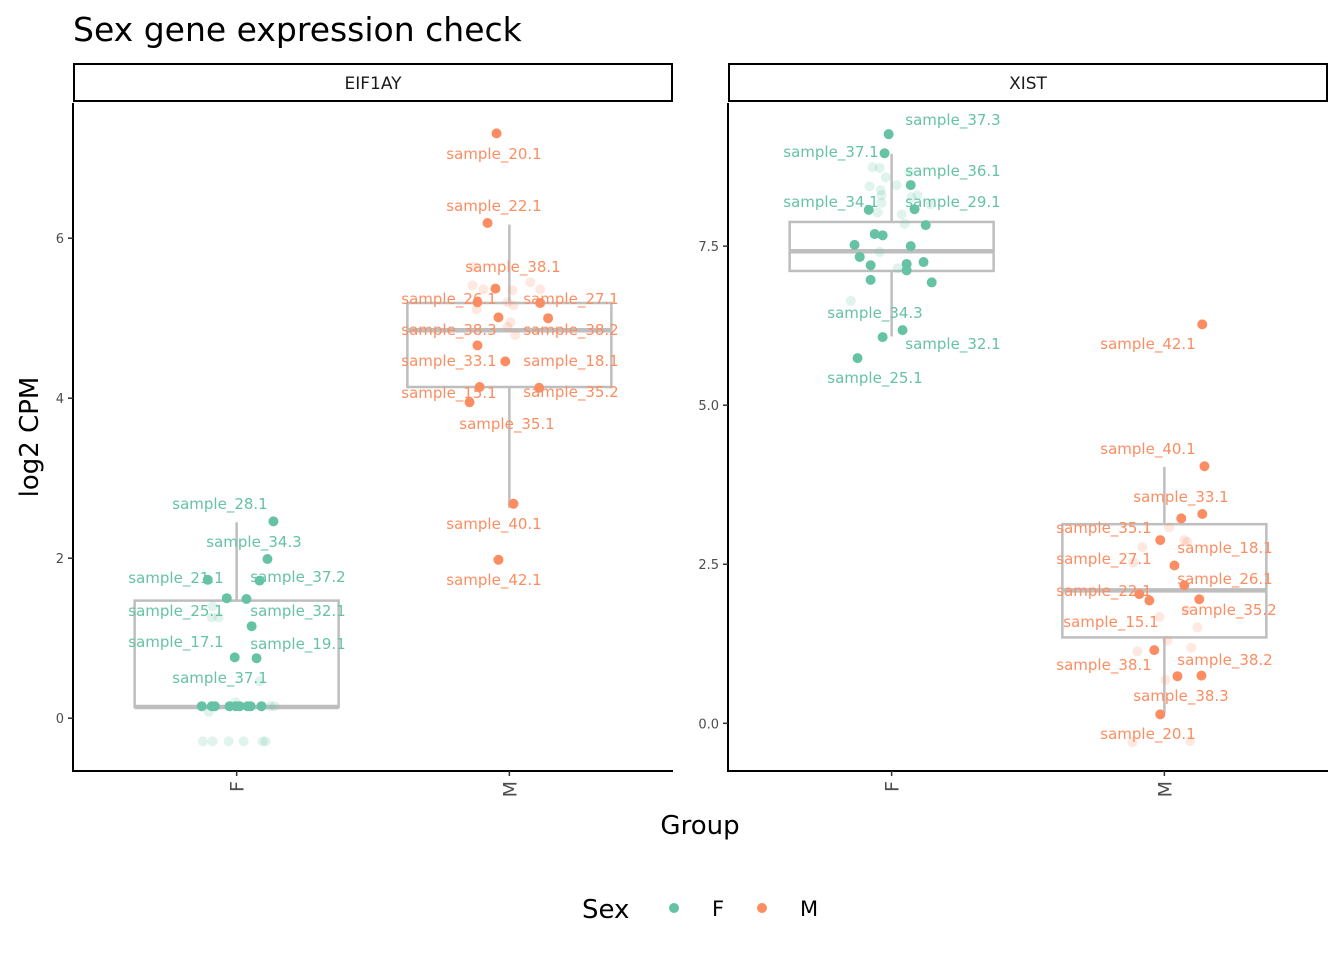 The image size is (1344, 964). What do you see at coordinates (952, 202) in the screenshot?
I see `point-label: sample_29.1` at bounding box center [952, 202].